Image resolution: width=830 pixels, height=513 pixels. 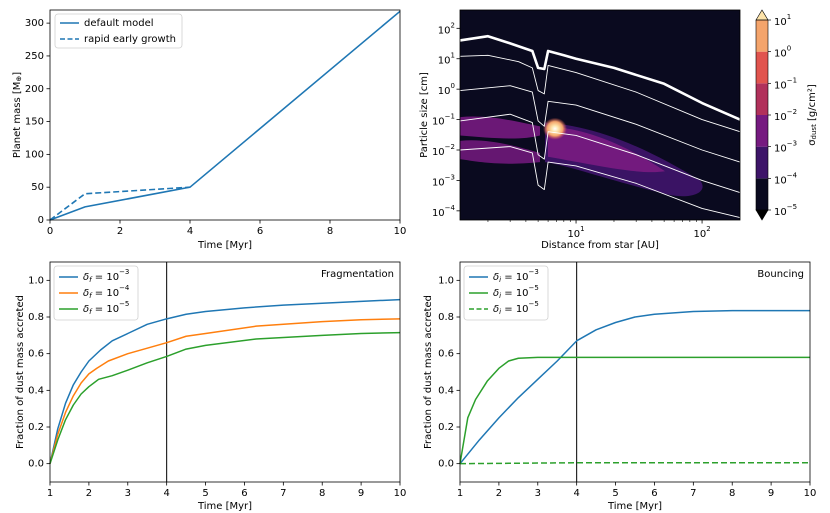 What do you see at coordinates (762, 215) in the screenshot?
I see `colorbar-extend-min` at bounding box center [762, 215].